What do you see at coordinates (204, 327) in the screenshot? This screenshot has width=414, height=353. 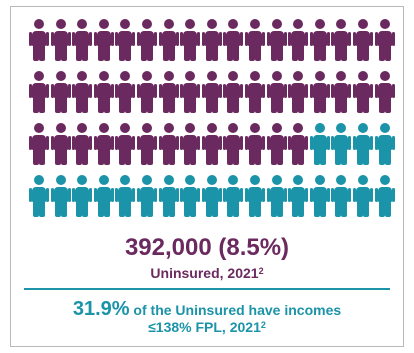 I see `low-income-threshold-text: ≤138% FPL, 2021` at bounding box center [204, 327].